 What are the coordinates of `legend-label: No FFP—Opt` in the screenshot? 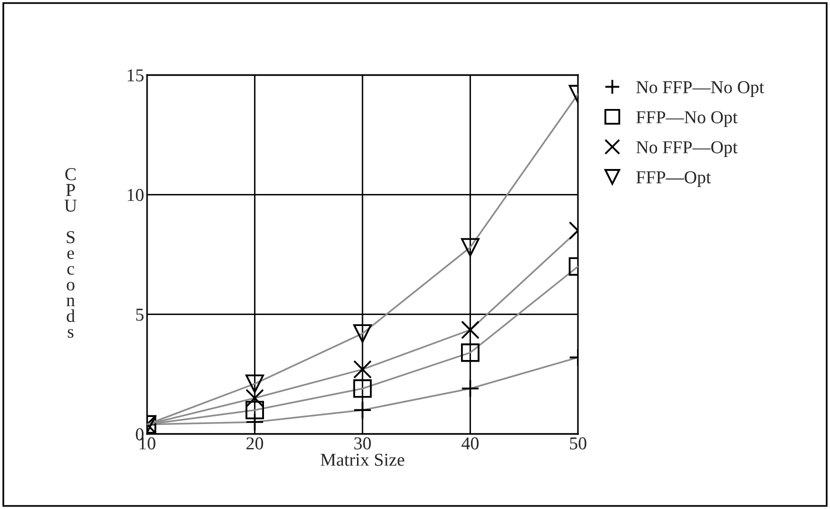 It's located at (687, 149).